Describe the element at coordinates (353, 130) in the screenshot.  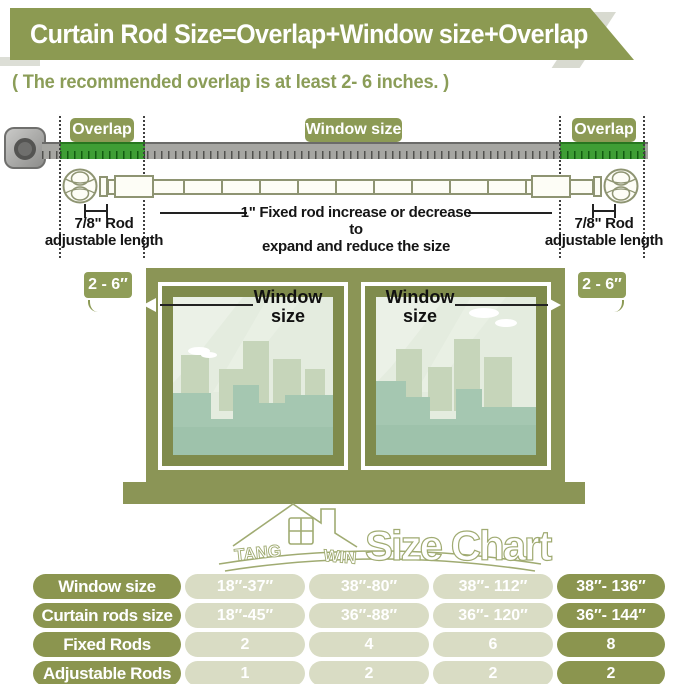
I see `window-size-badge: Window size` at that location.